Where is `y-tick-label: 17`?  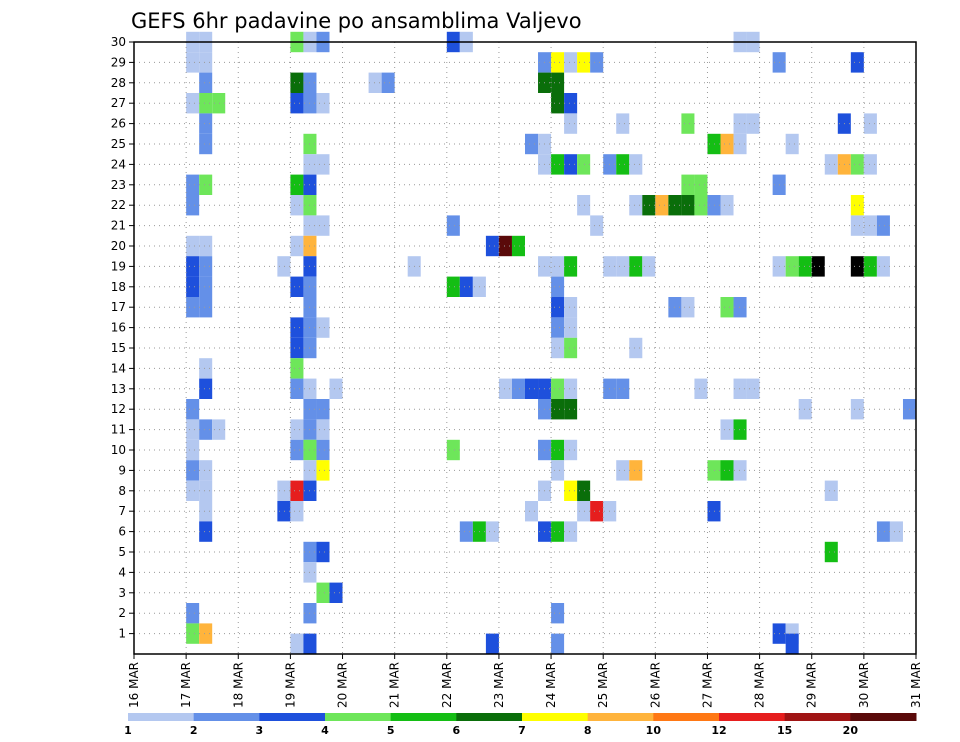
y-tick-label: 17 is located at coordinates (118, 307).